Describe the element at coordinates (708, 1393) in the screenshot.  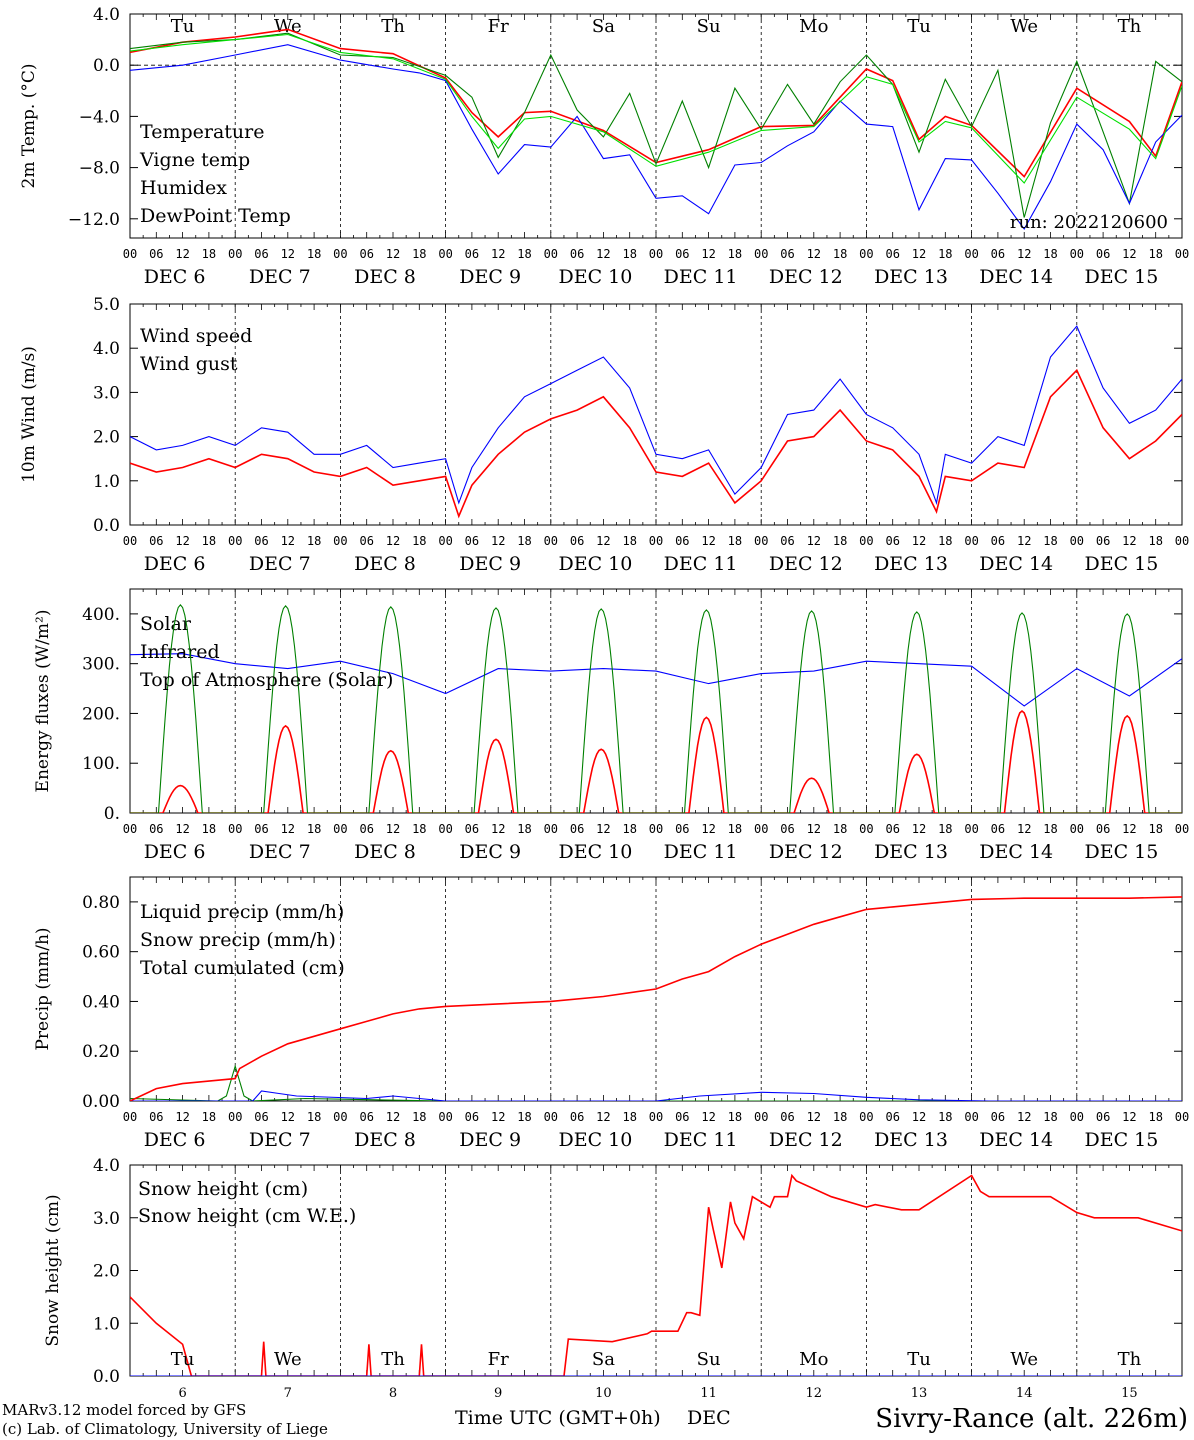
I see `day-number-label: 11` at that location.